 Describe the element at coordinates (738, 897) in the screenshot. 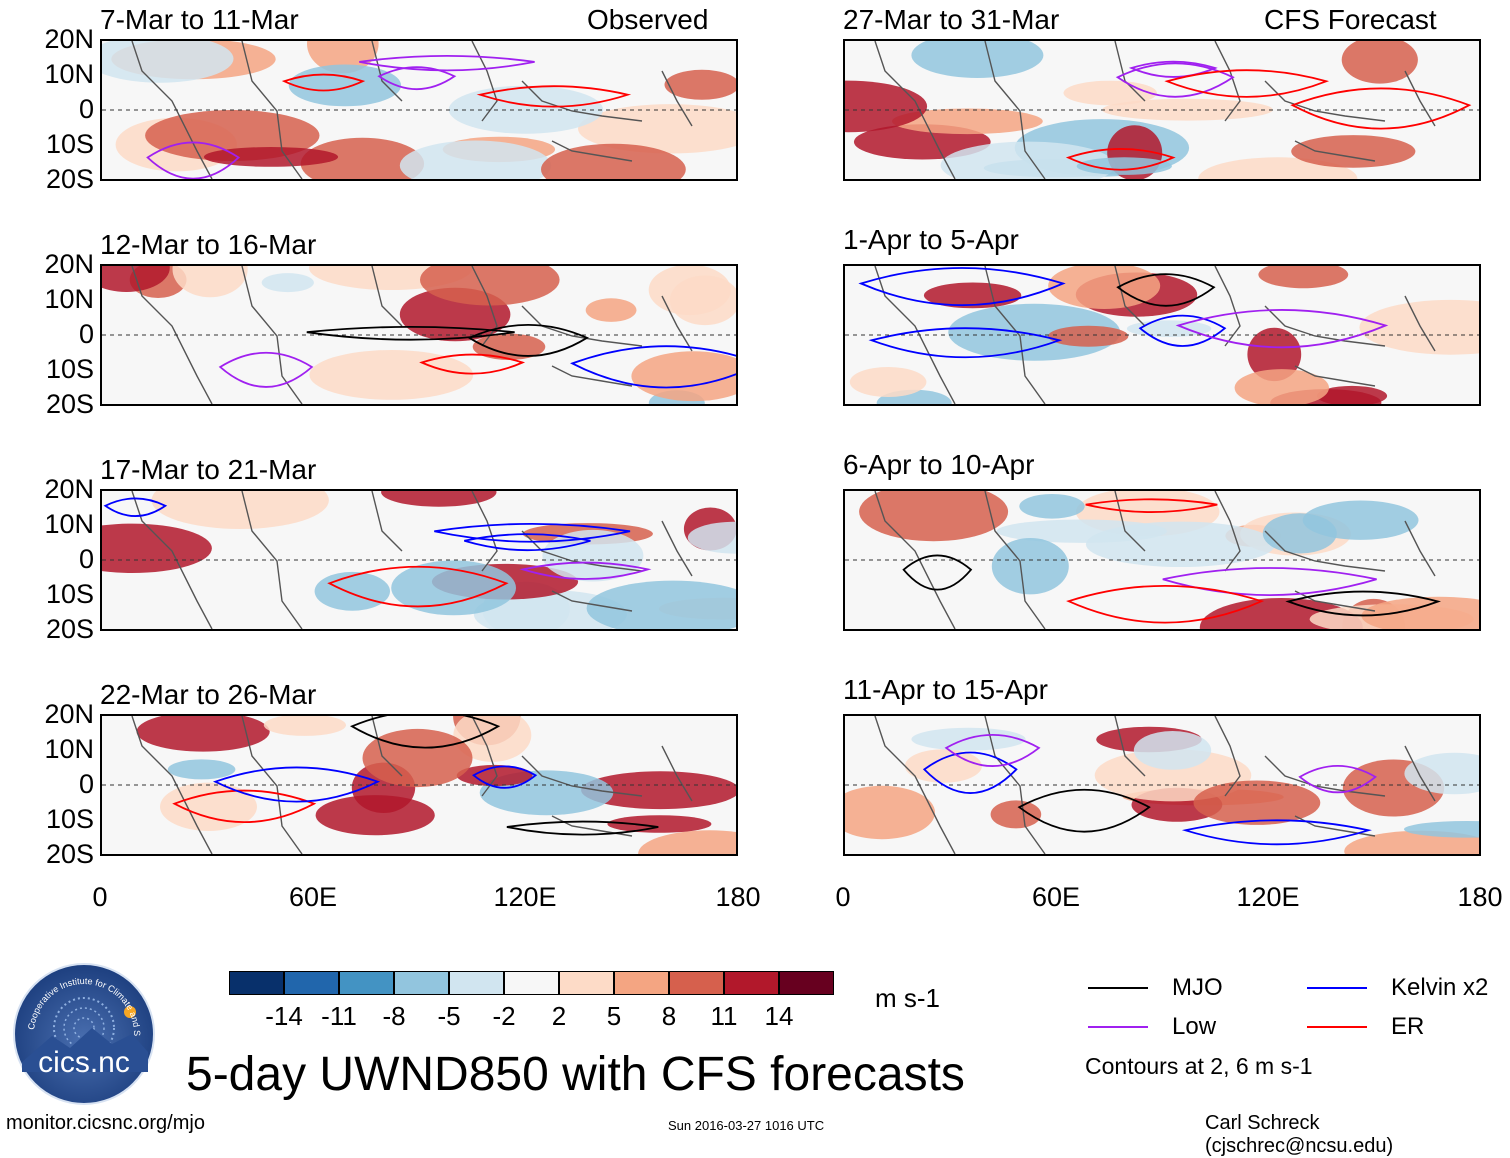

I see `lon-label-180-left: 180` at that location.